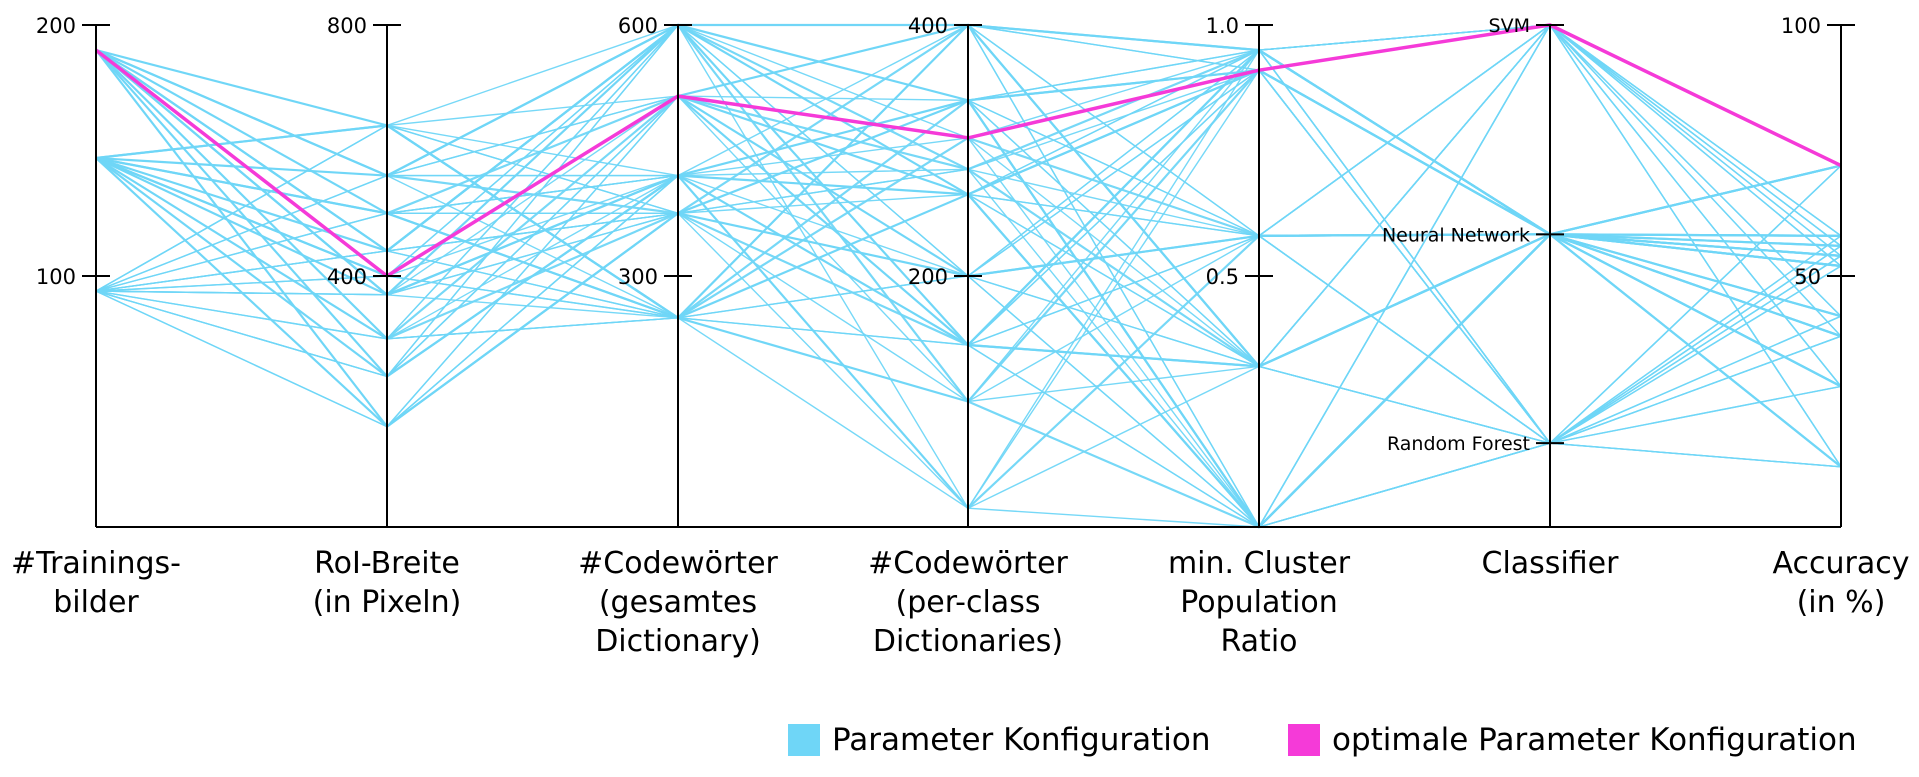 The image size is (1919, 777). I want to click on tick-label: 600, so click(638, 26).